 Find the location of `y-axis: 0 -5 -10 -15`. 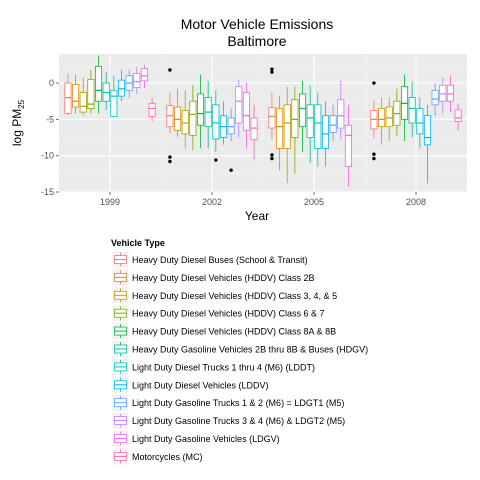

y-axis: 0 -5 -10 -15 is located at coordinates (50, 137).